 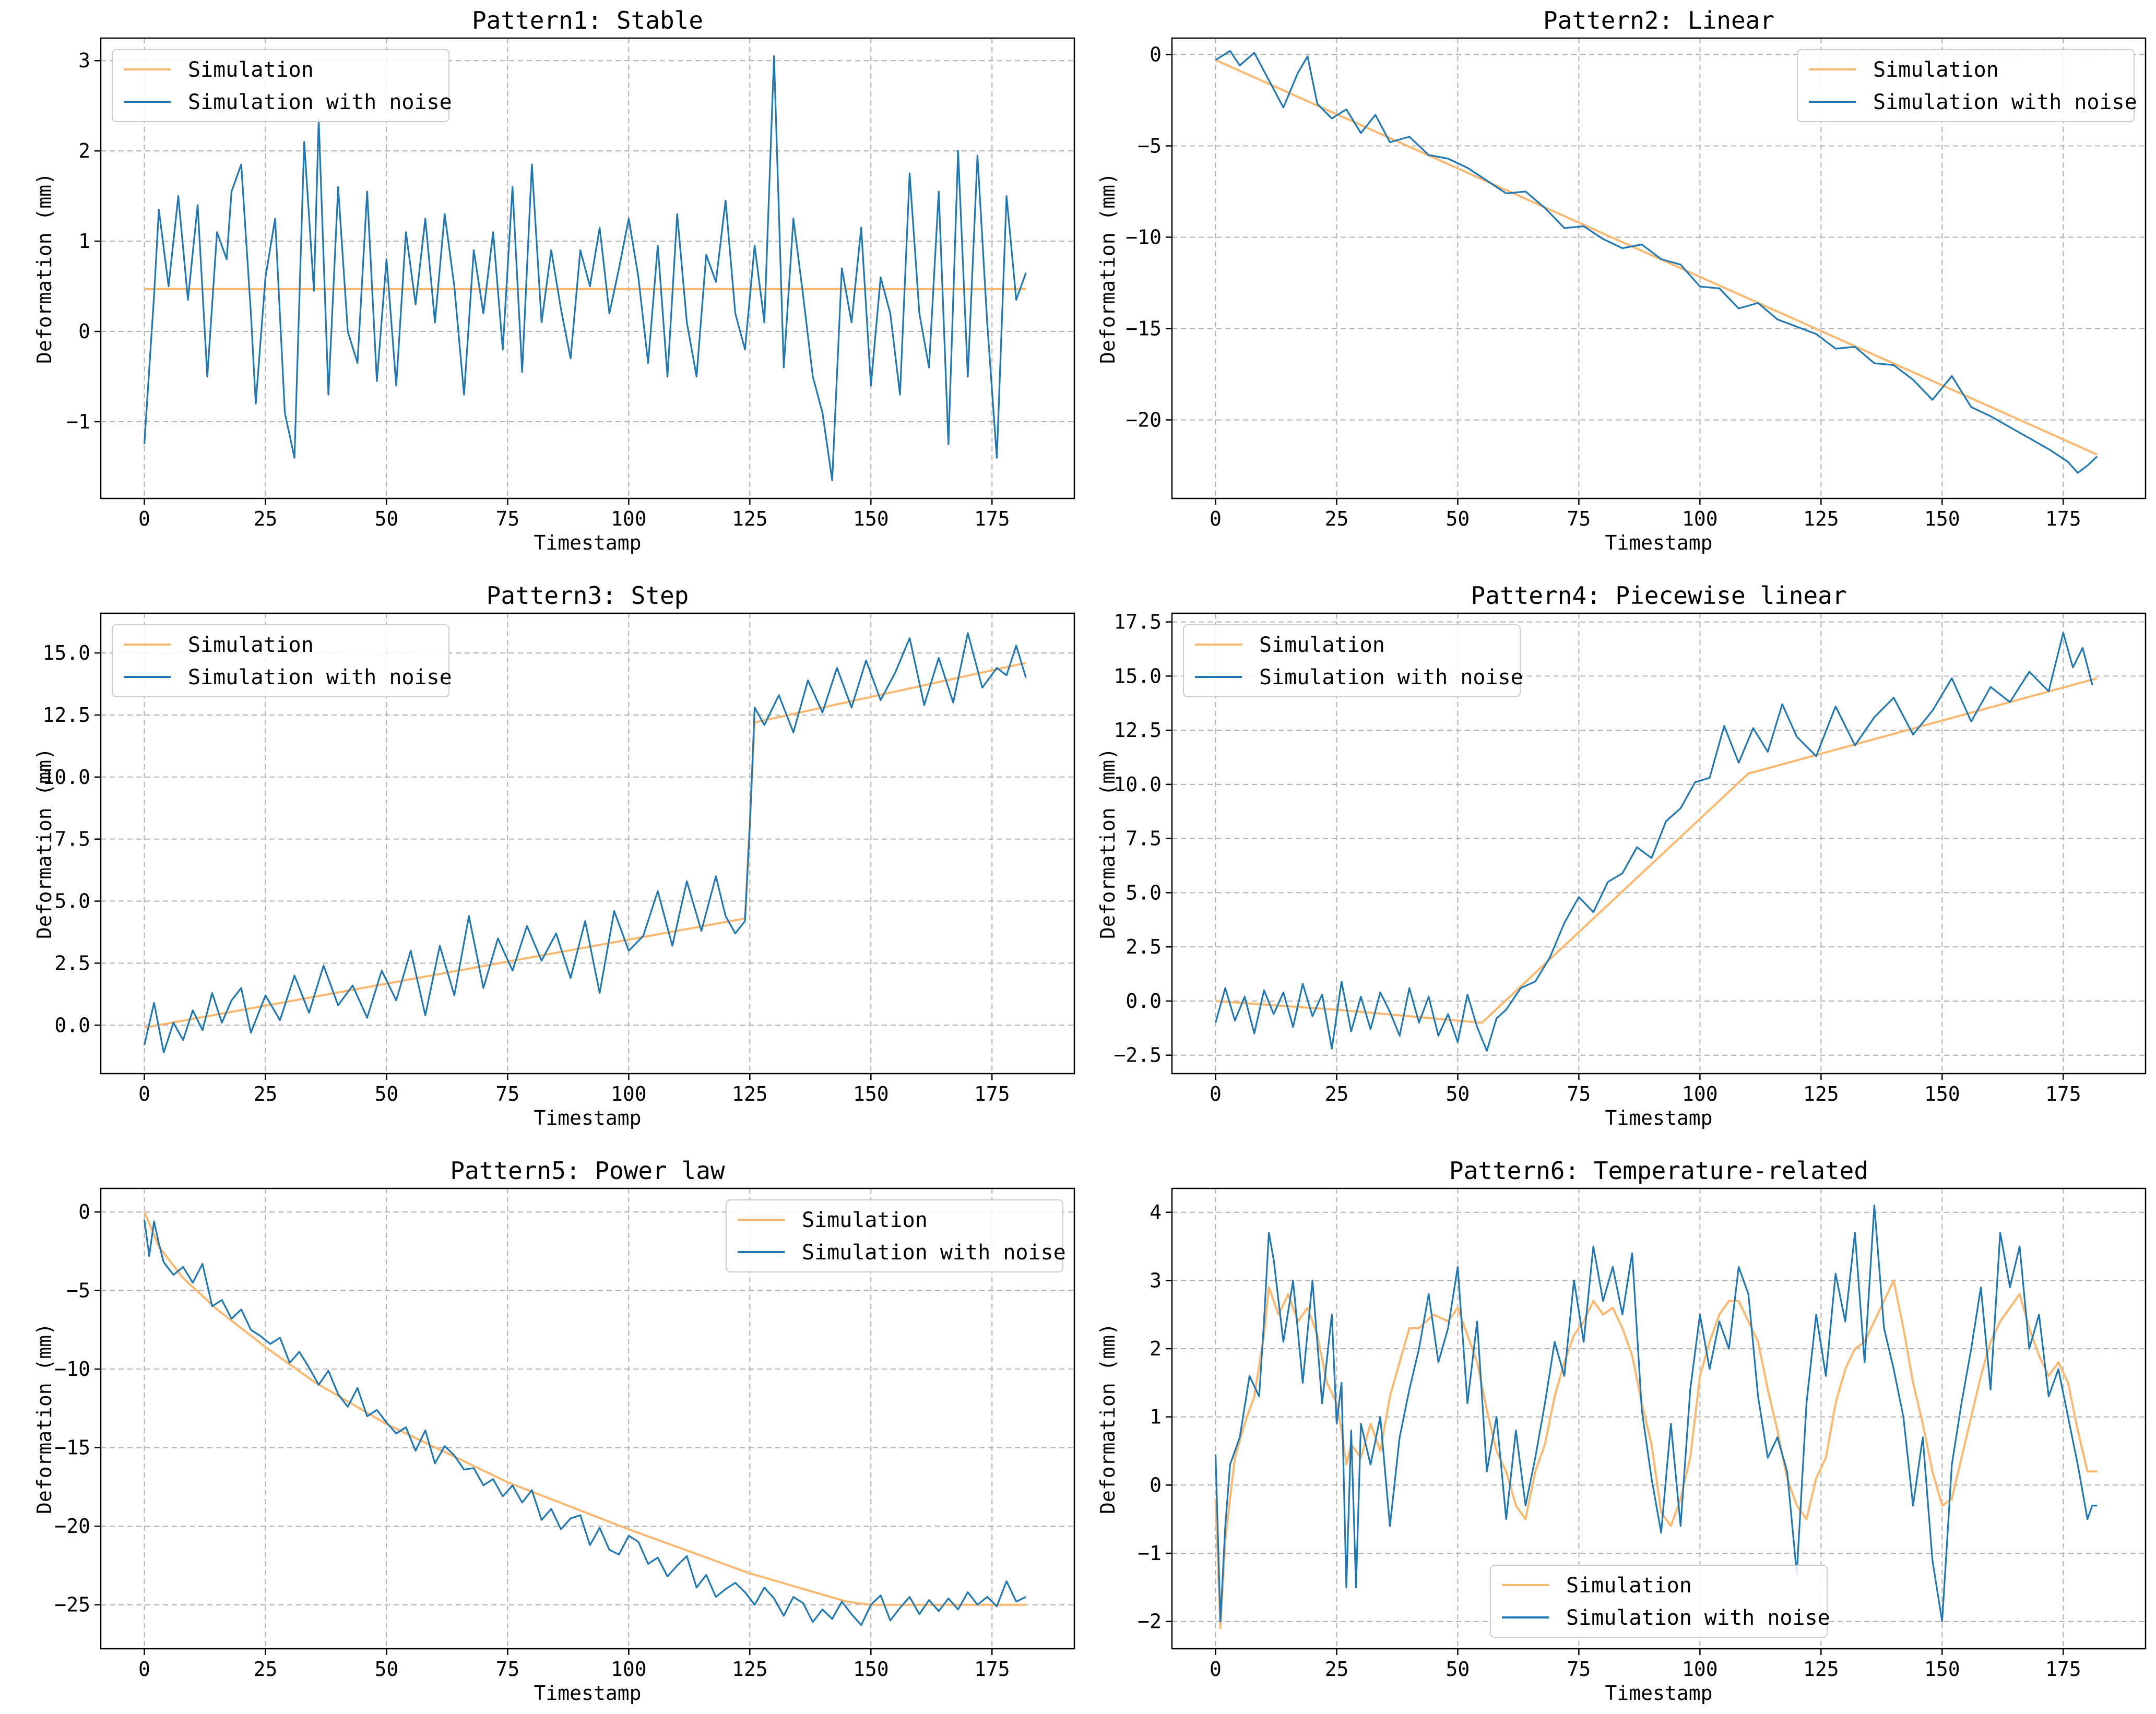 What do you see at coordinates (66, 652) in the screenshot?
I see `y-tick-label: 15.0` at bounding box center [66, 652].